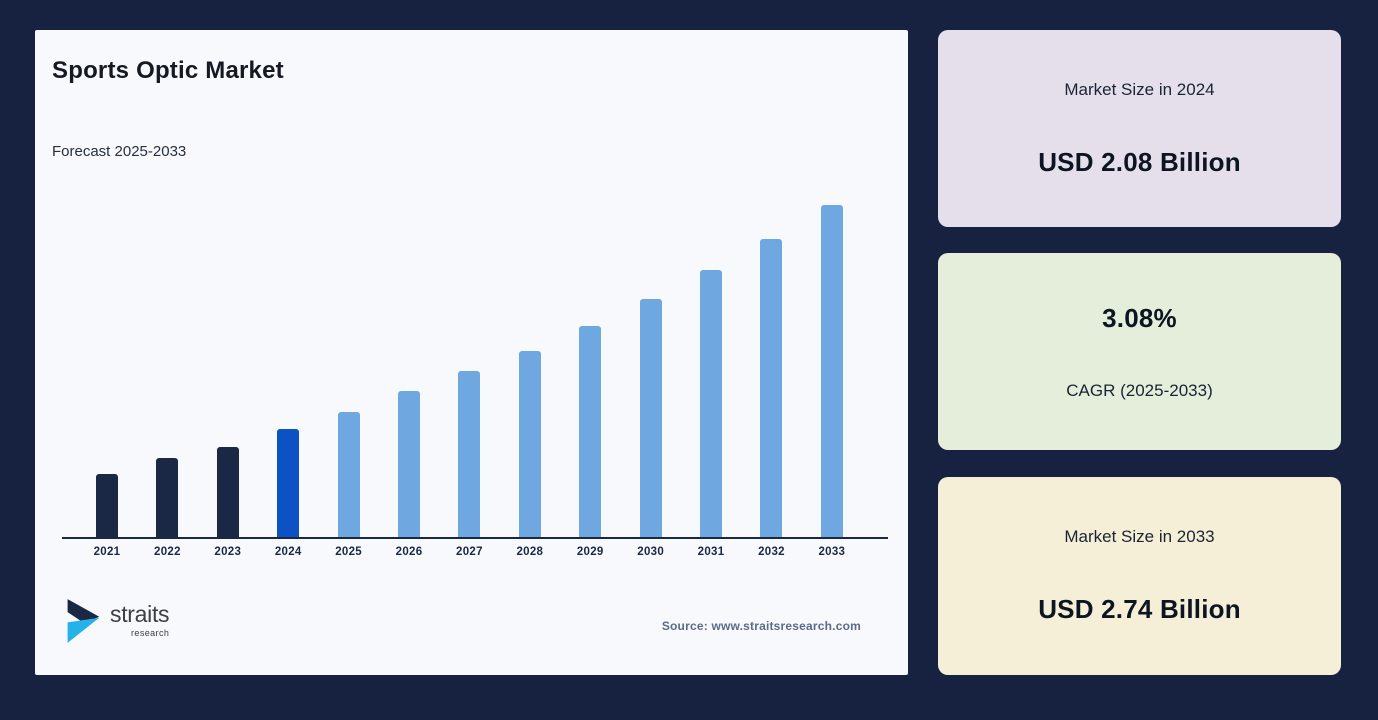 This screenshot has height=720, width=1378. Describe the element at coordinates (1139, 161) in the screenshot. I see `stat-value: USD 2.08 Billion` at that location.